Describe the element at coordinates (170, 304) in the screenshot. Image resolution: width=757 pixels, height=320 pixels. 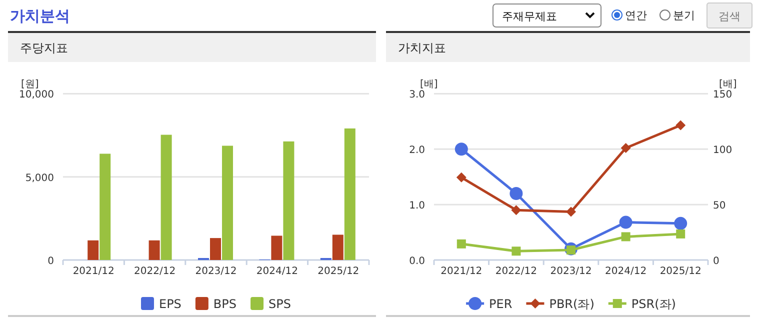
I see `legend-label: EPS` at that location.